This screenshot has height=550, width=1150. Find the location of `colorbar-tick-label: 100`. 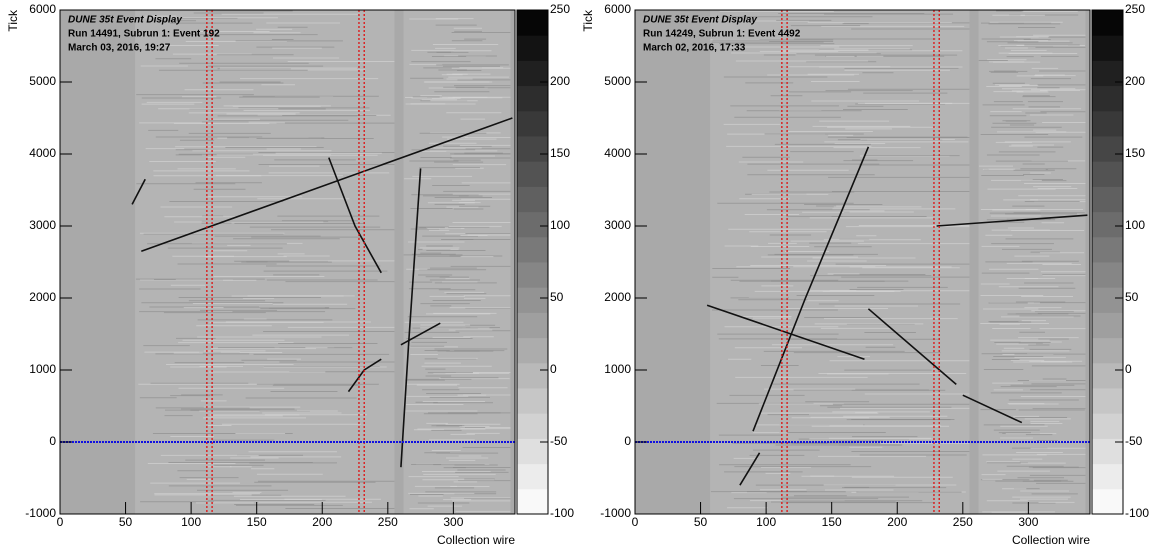

colorbar-tick-label: 100 is located at coordinates (1135, 225).